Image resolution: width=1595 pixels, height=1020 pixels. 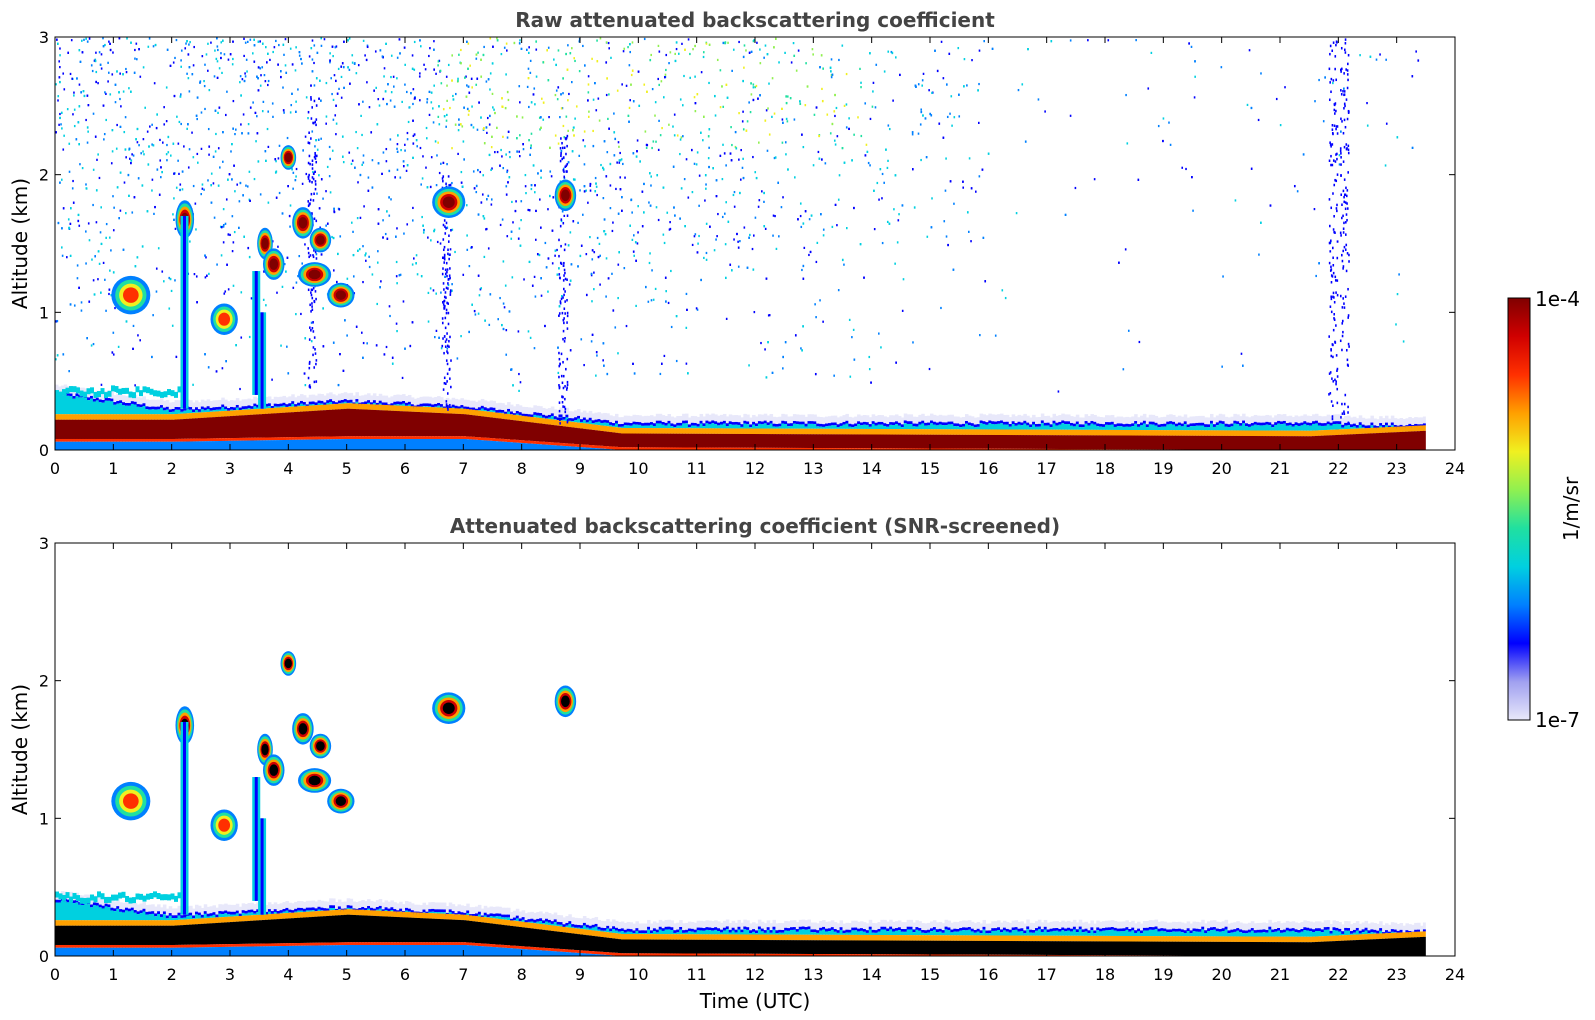 What do you see at coordinates (1557, 720) in the screenshot?
I see `colorbar-min-label: 1e-7` at bounding box center [1557, 720].